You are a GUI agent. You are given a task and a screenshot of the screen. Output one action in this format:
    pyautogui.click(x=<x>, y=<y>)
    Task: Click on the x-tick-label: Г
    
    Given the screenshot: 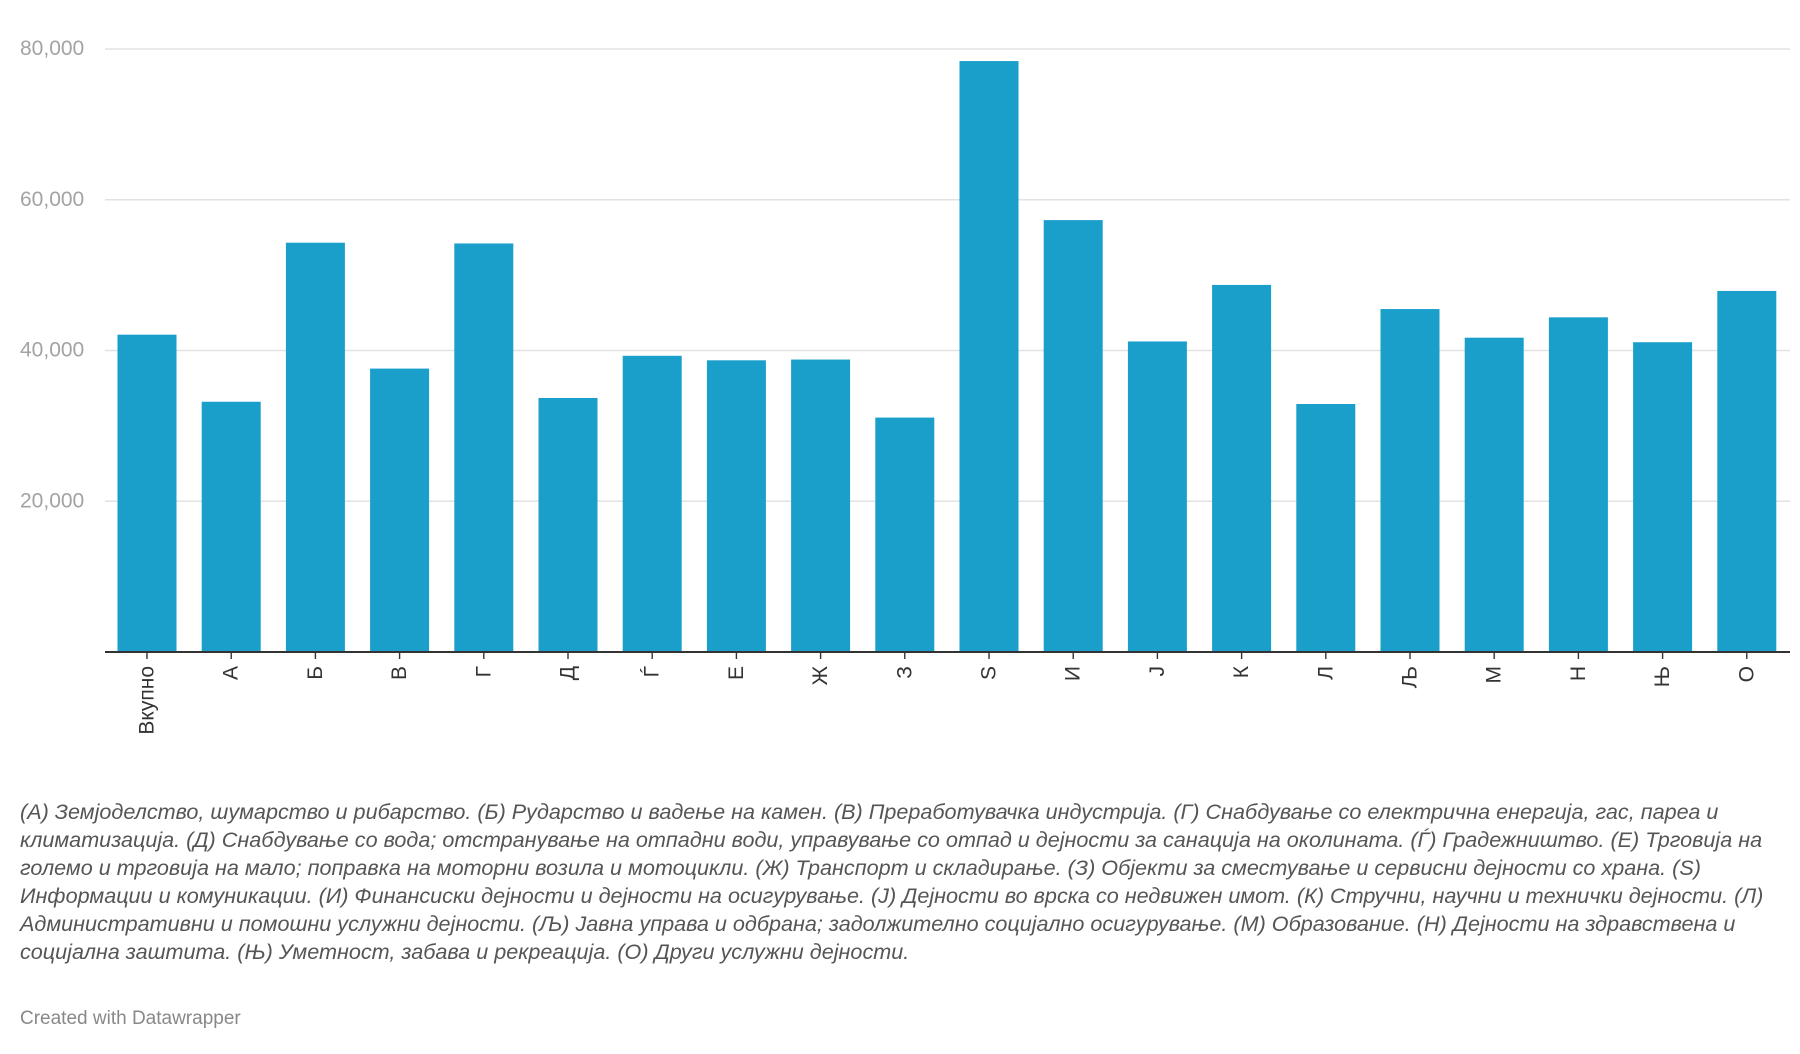 What is the action you would take?
    pyautogui.click(x=483, y=671)
    